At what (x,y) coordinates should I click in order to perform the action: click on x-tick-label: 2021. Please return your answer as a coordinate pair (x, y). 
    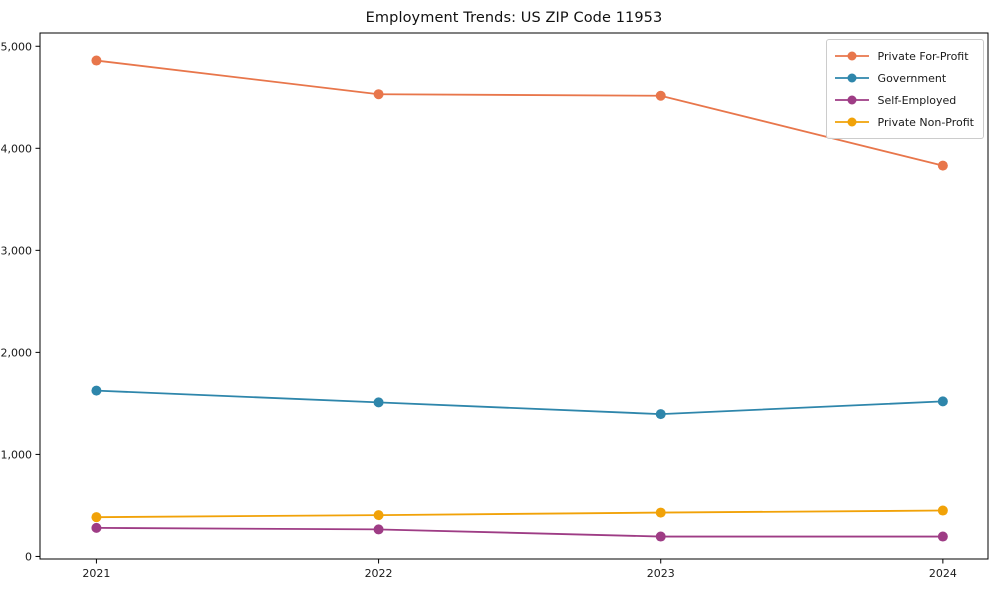
    Looking at the image, I should click on (96, 573).